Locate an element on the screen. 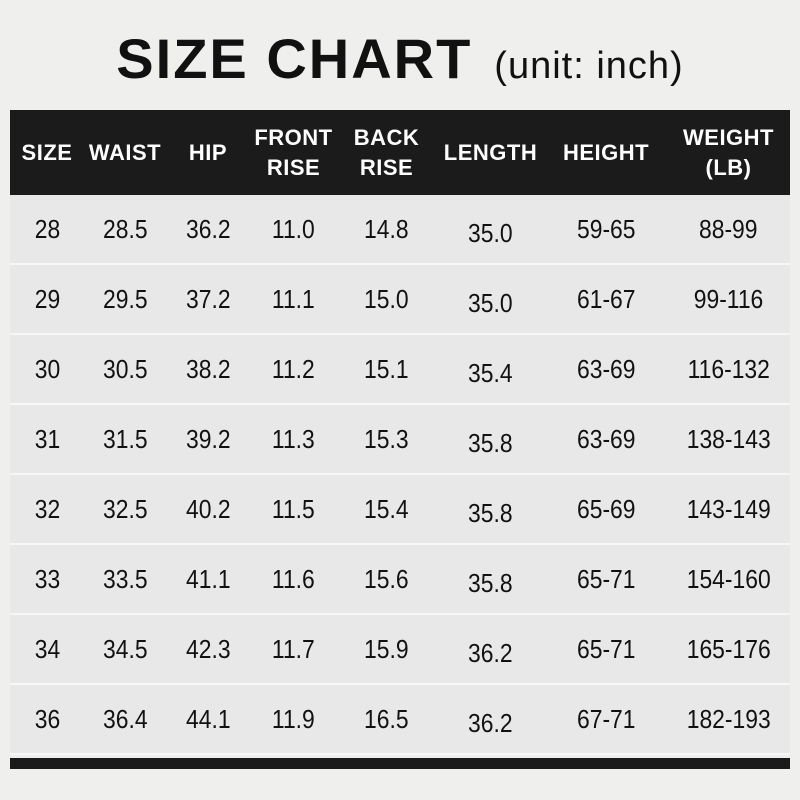 The width and height of the screenshot is (800, 800). table-cell: 11.7 is located at coordinates (293, 649).